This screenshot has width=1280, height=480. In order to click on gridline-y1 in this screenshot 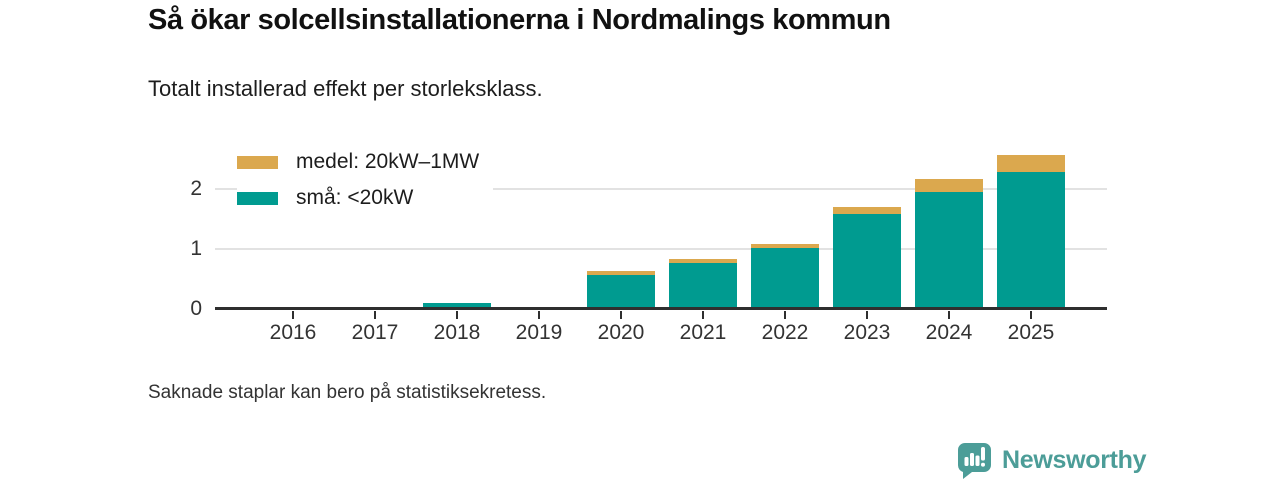, I will do `click(661, 249)`.